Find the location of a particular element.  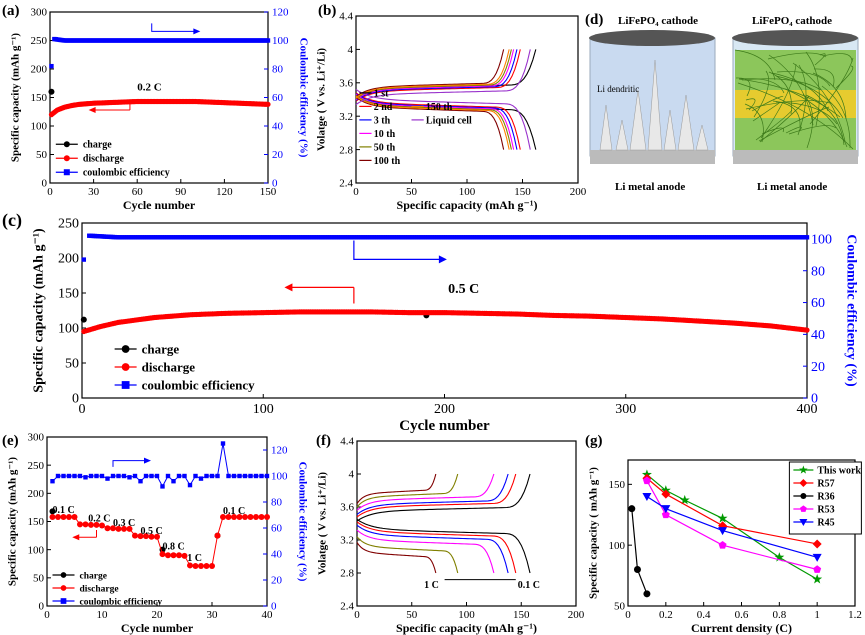

y-axis-label: Specific capacity ( mAh g⁻¹) is located at coordinates (593, 533).